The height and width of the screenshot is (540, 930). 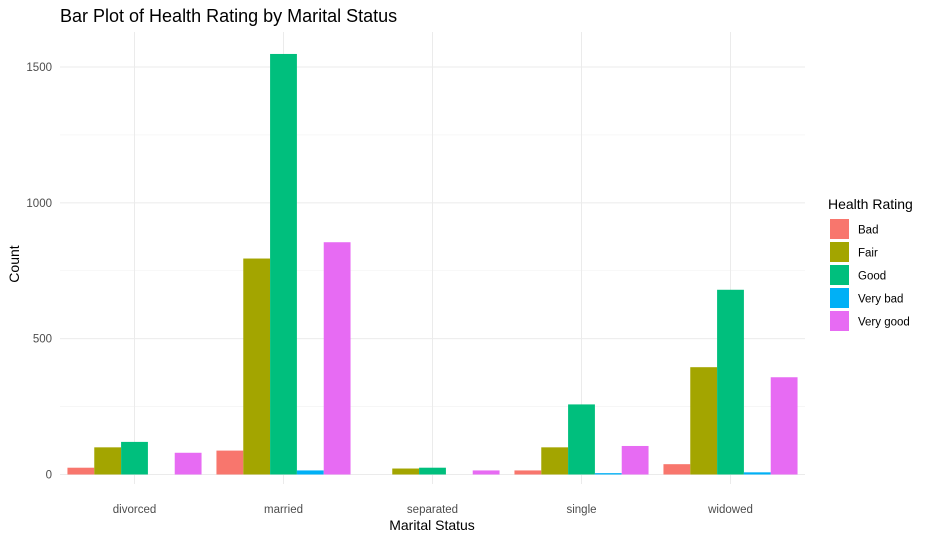 I want to click on bar-divorced-fair, so click(x=108, y=461).